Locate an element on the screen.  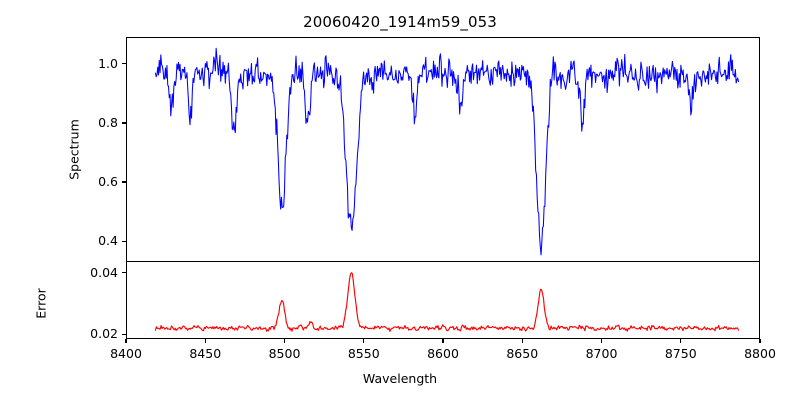
error-y-tick-label: 0.02 is located at coordinates (104, 334).